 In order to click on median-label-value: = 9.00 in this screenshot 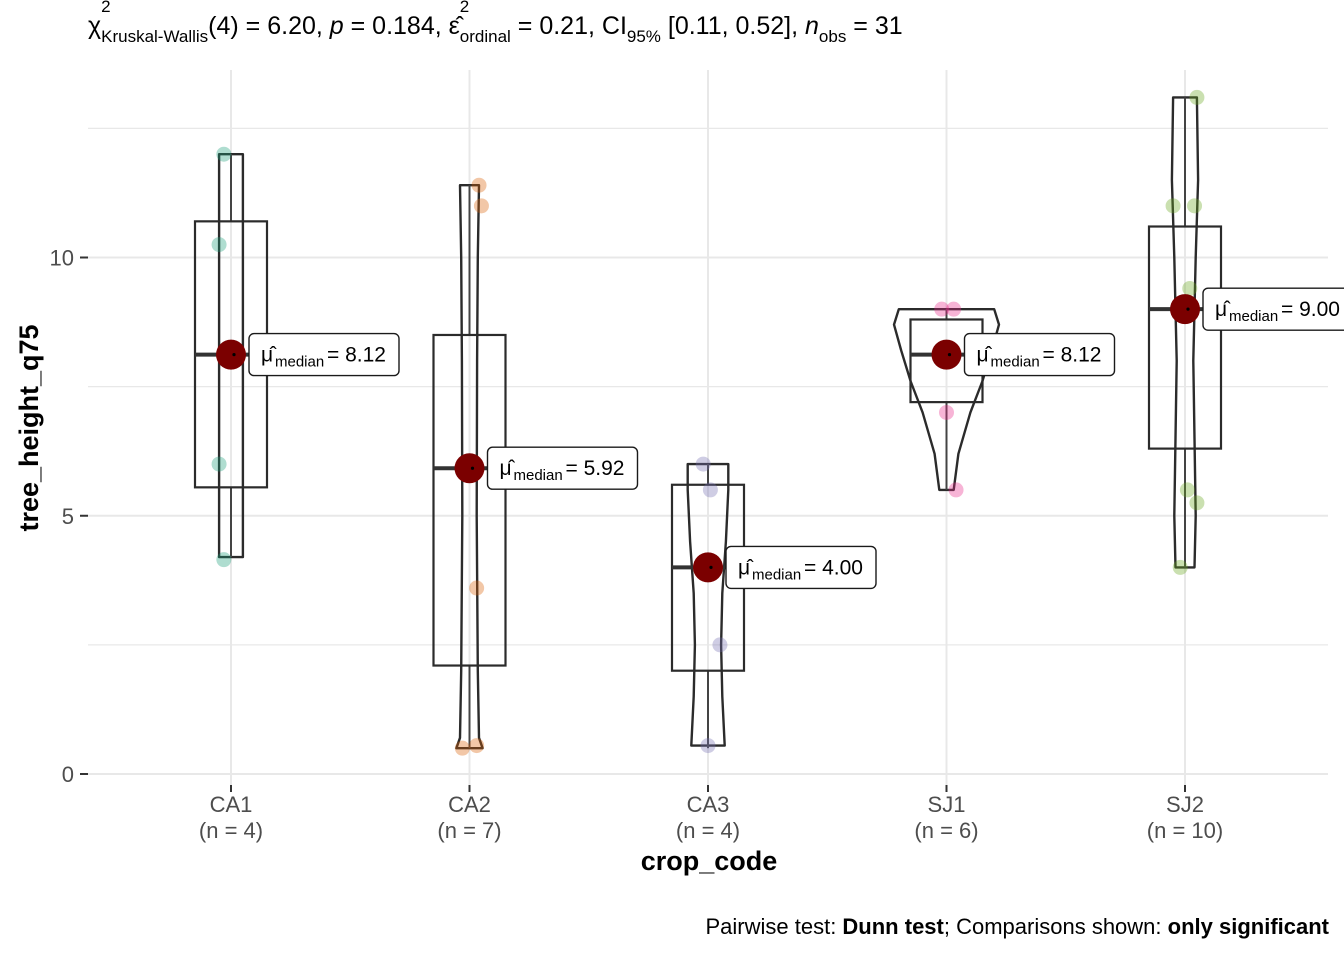, I will do `click(1310, 309)`.